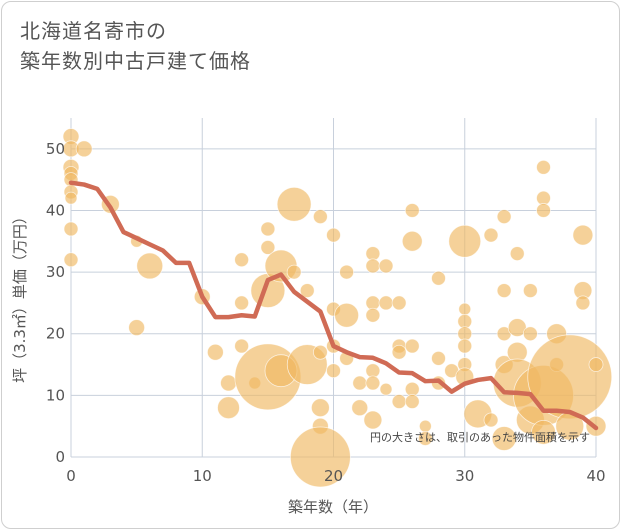  What do you see at coordinates (60, 457) in the screenshot?
I see `y-tick-label: 0` at bounding box center [60, 457].